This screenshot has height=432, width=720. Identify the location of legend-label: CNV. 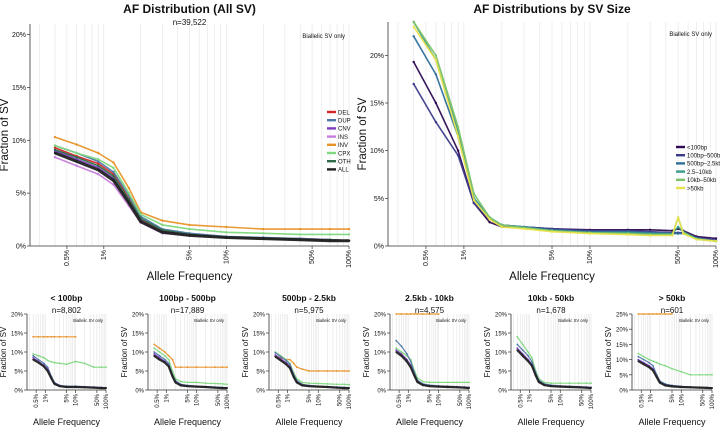
(344, 130).